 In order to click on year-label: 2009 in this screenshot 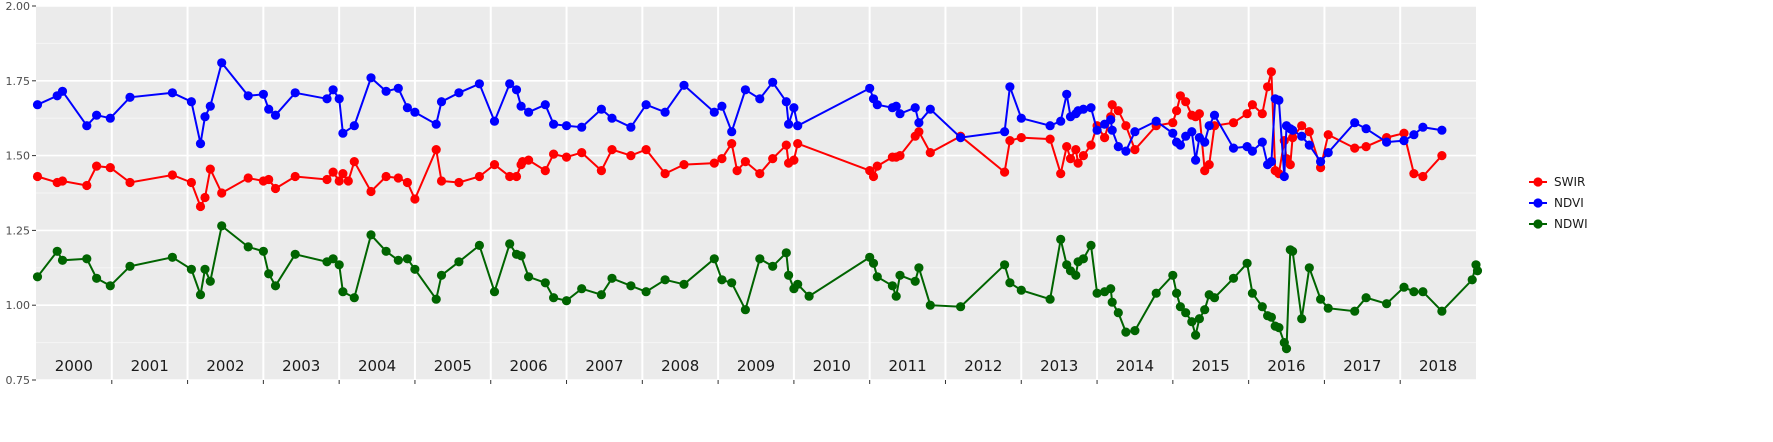, I will do `click(756, 366)`.